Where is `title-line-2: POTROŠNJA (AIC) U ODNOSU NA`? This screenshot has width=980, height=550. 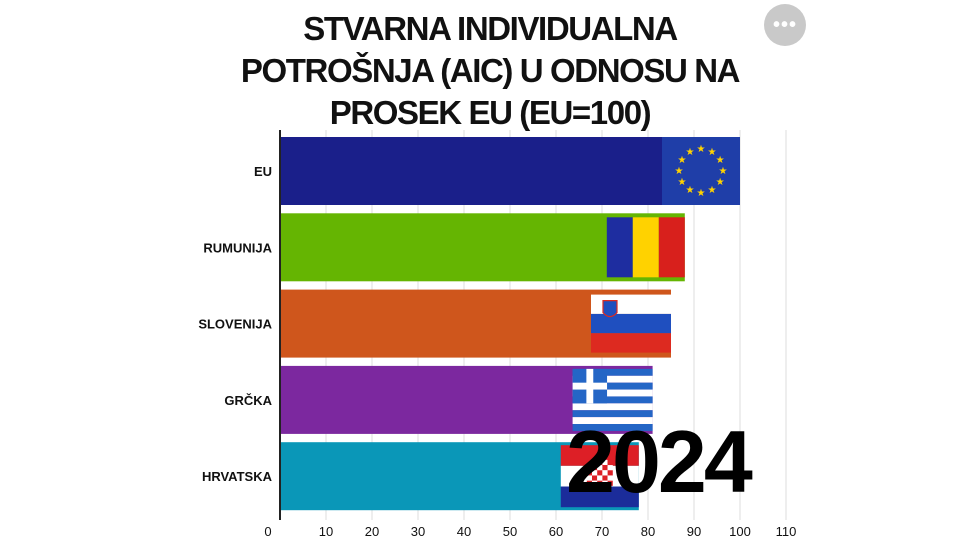 title-line-2: POTROŠNJA (AIC) U ODNOSU NA is located at coordinates (490, 70).